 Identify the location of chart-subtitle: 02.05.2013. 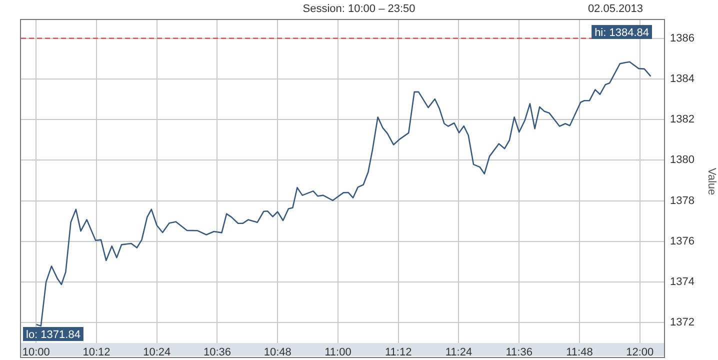
(615, 9).